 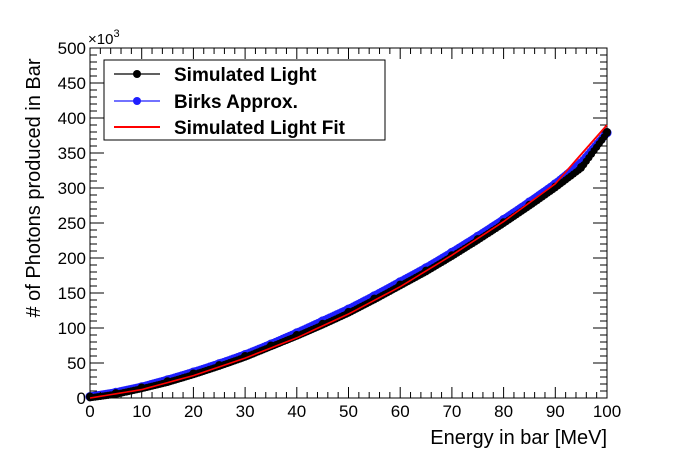 I want to click on x-tick-label-0: 0, so click(x=89, y=411).